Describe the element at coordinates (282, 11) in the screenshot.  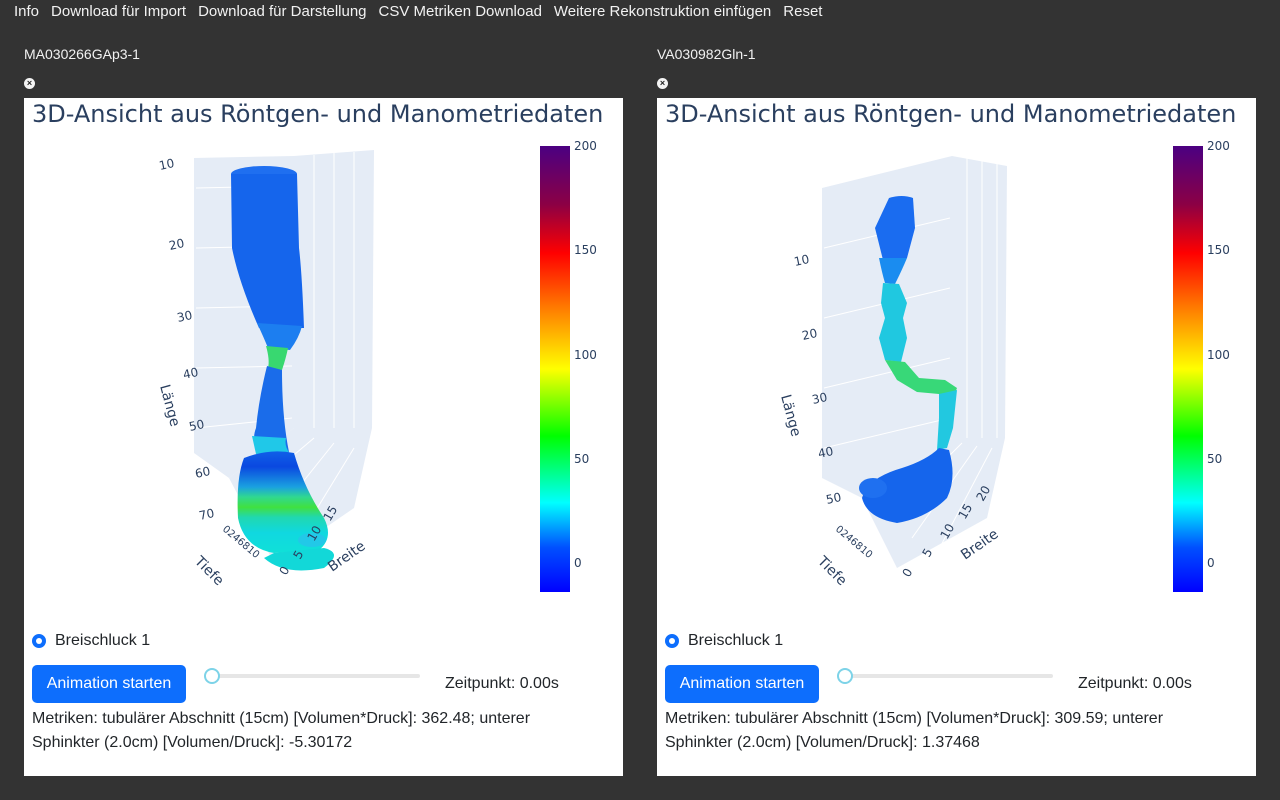
I see `menu-download-display: Download für Darstellung` at that location.